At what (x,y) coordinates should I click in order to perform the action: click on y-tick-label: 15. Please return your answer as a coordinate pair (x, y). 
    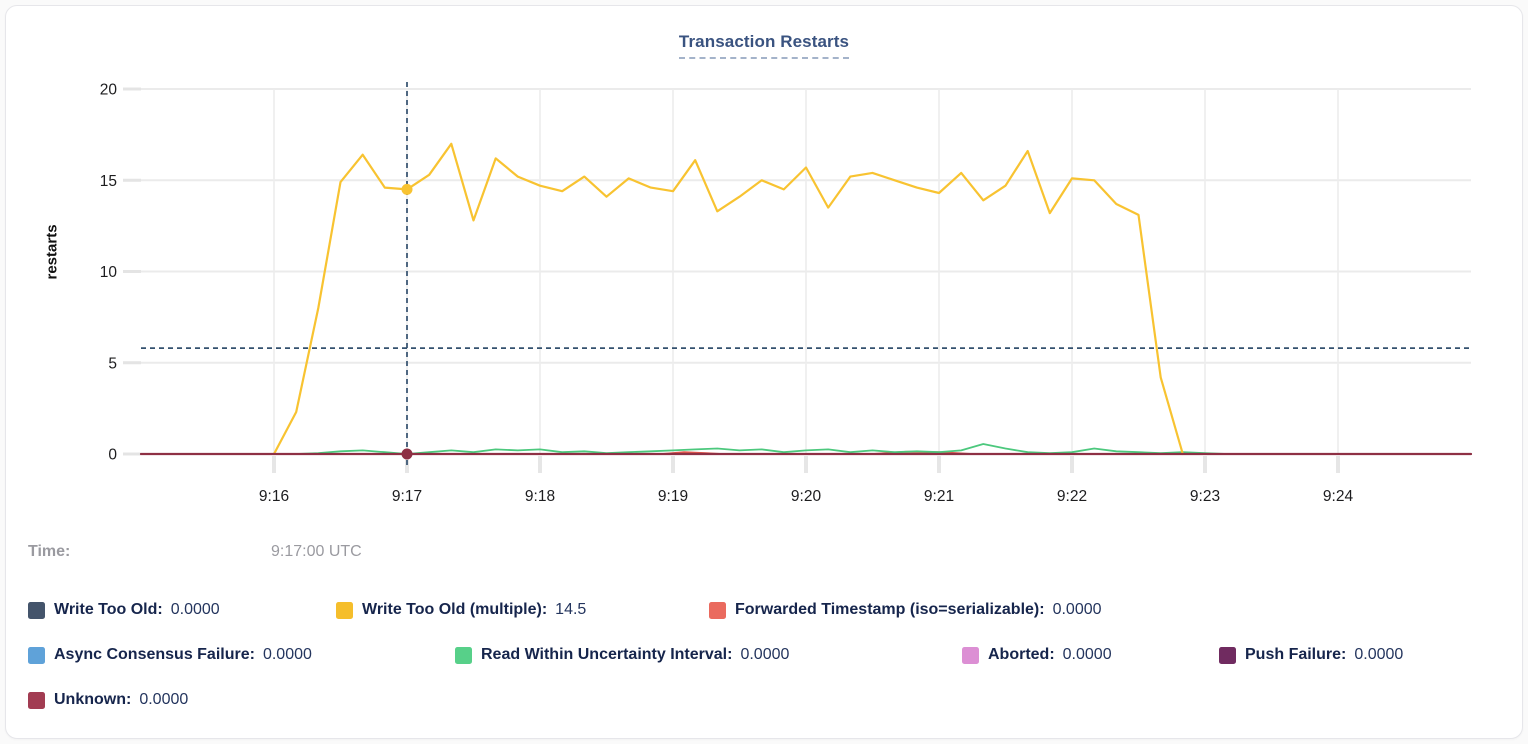
    Looking at the image, I should click on (108, 181).